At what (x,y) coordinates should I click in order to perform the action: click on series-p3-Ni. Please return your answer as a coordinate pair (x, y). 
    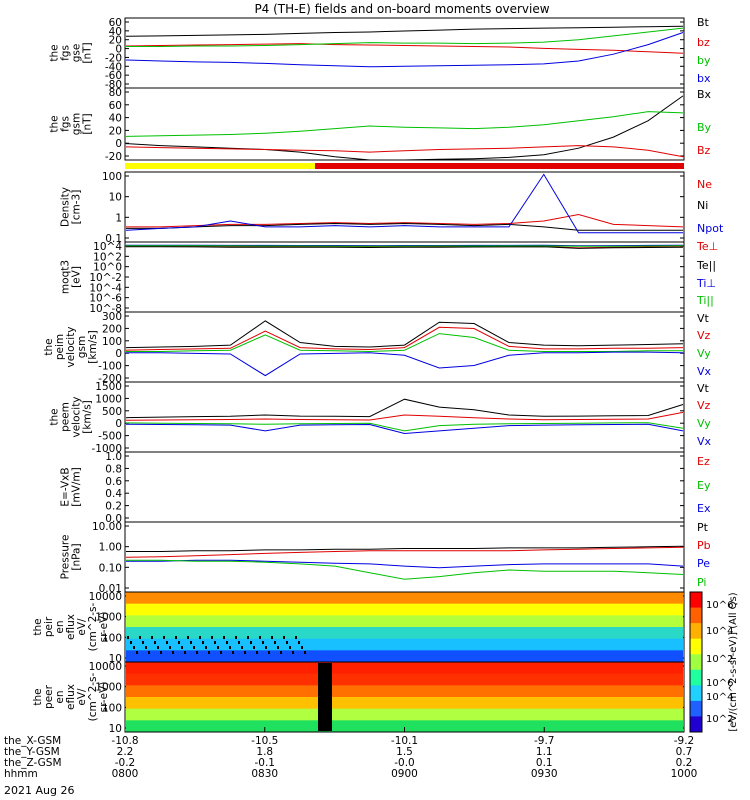
    Looking at the image, I should click on (404, 226).